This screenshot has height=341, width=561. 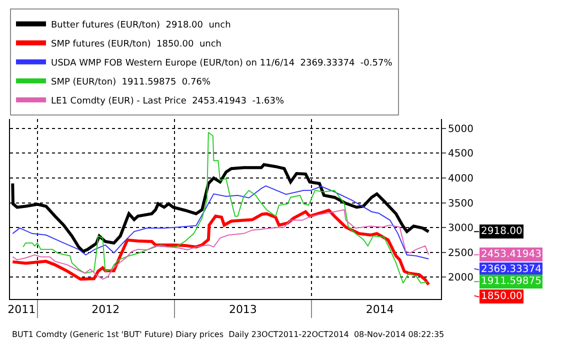 I want to click on annotation: 1850.00, so click(x=501, y=296).